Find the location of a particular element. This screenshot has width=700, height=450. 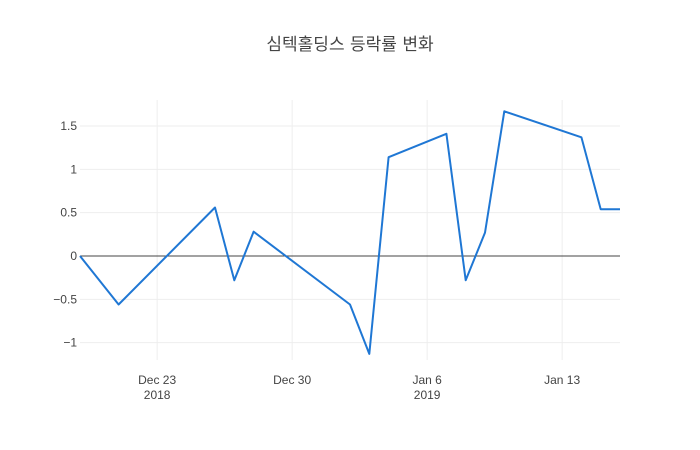

x-tick-label: Dec 23 is located at coordinates (157, 380).